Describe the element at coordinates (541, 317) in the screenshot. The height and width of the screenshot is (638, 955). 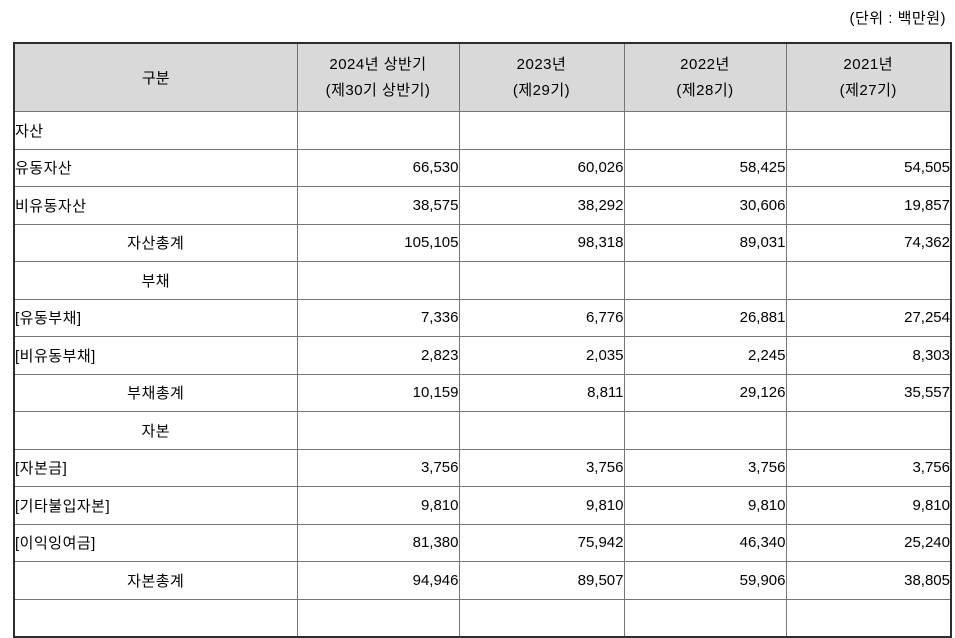
I see `value-cell: 6,776` at that location.